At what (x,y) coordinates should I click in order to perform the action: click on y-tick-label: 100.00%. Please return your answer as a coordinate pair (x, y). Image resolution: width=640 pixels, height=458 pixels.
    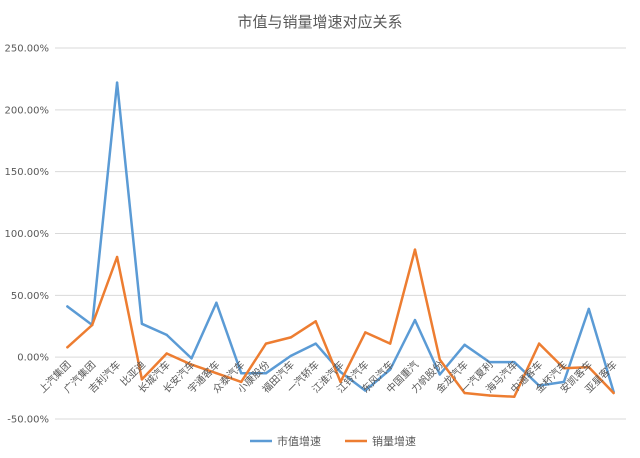
    Looking at the image, I should click on (27, 234).